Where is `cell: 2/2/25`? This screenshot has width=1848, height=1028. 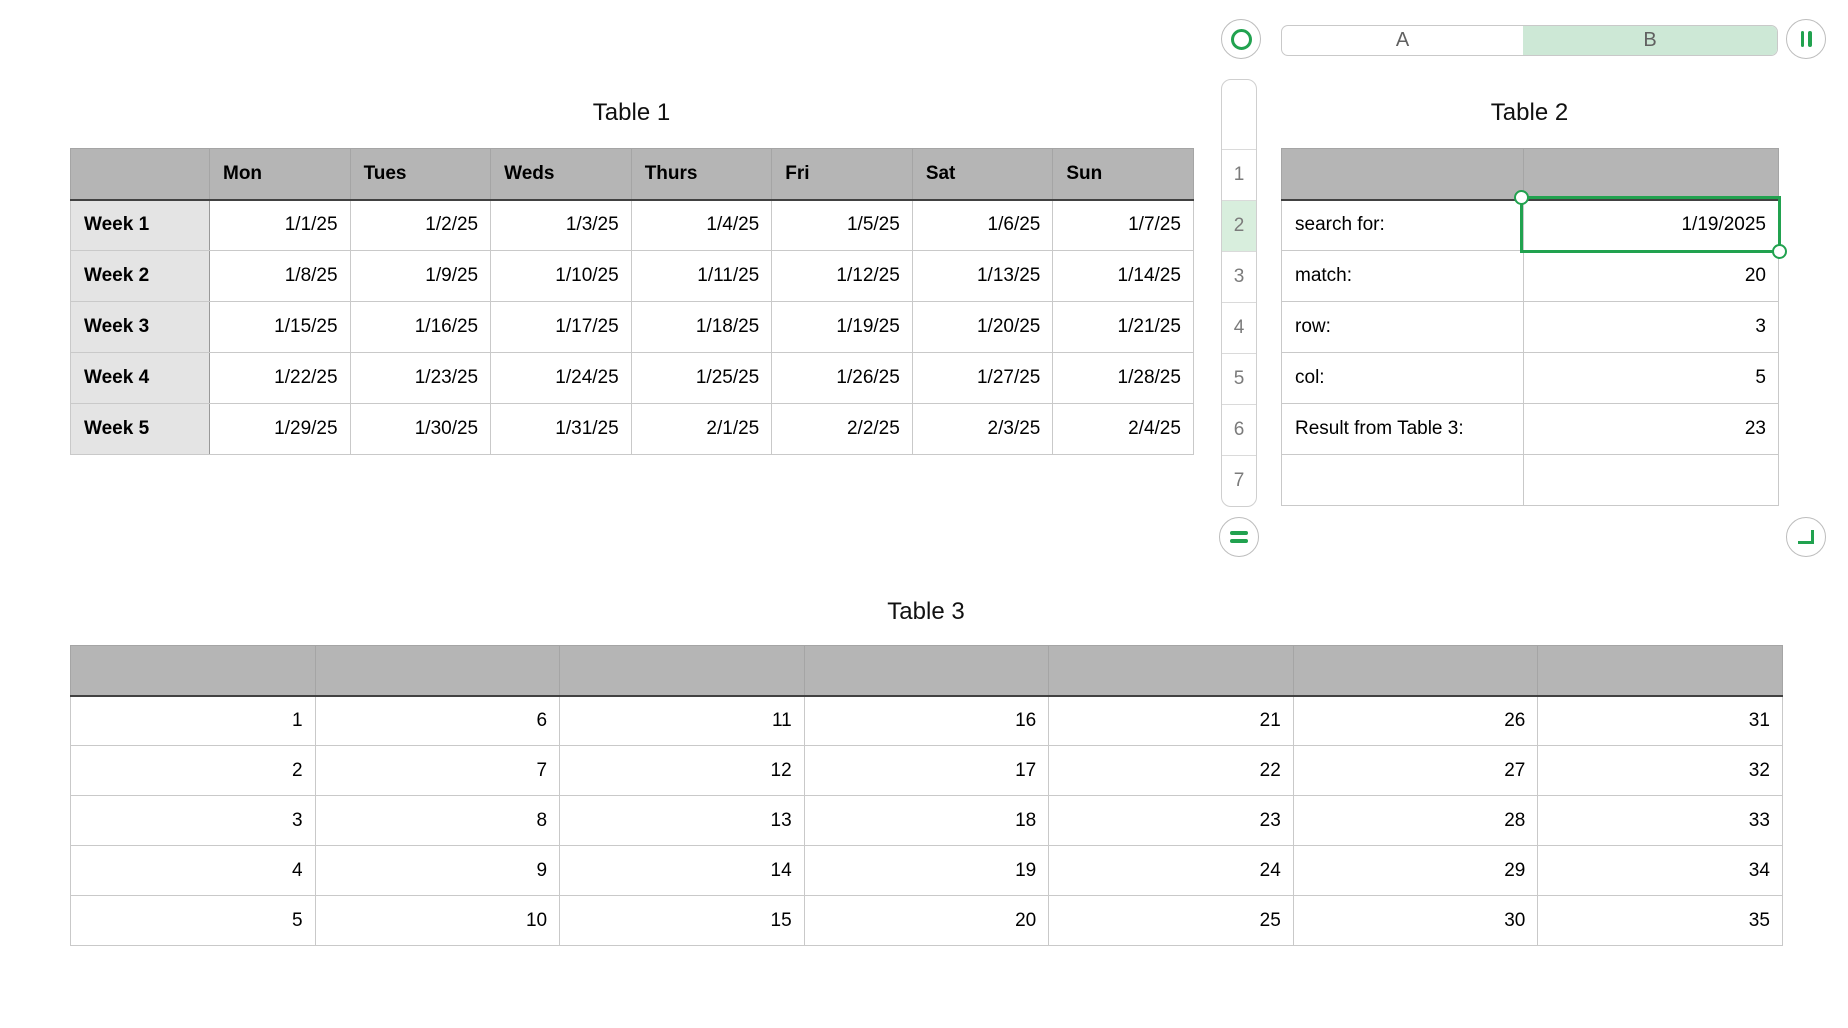
cell: 2/2/25 is located at coordinates (842, 429).